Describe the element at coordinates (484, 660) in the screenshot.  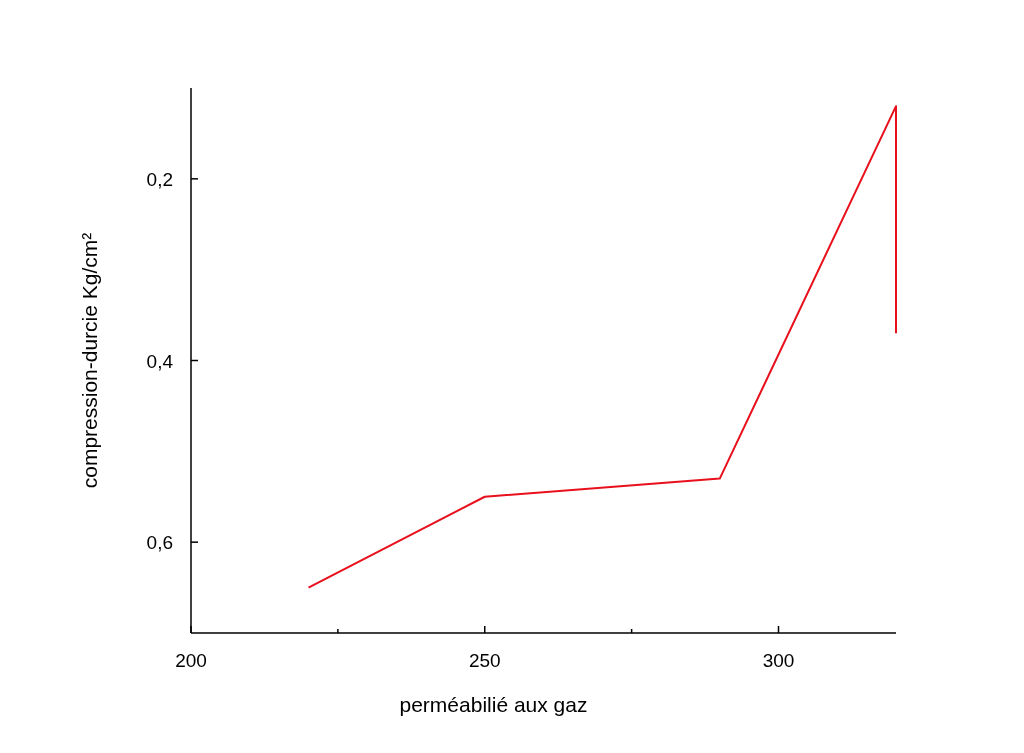
I see `x-tick-label: 250` at that location.